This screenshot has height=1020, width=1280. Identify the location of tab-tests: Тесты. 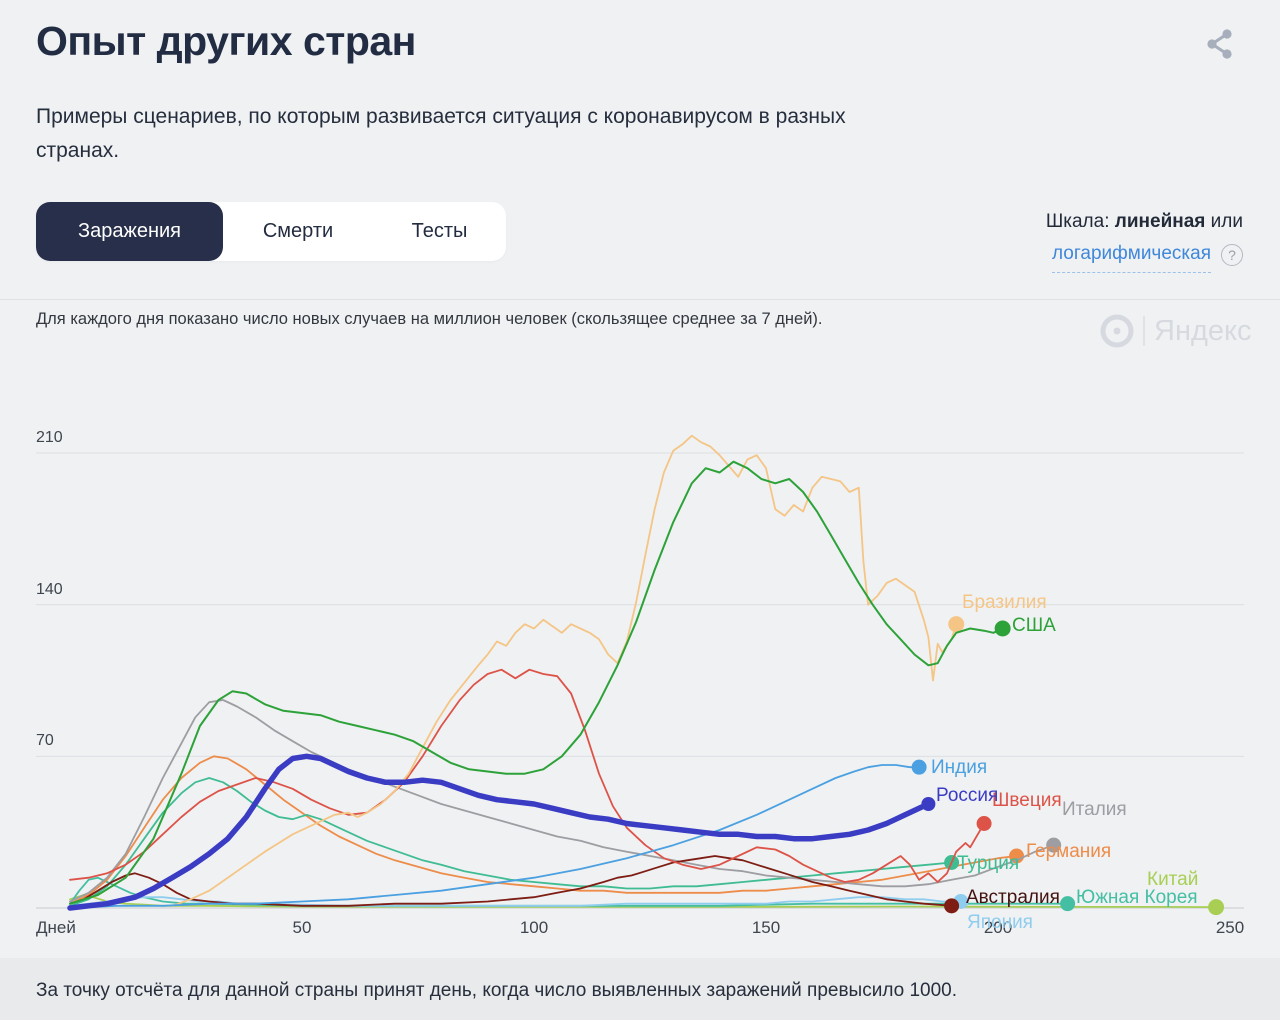
(439, 231).